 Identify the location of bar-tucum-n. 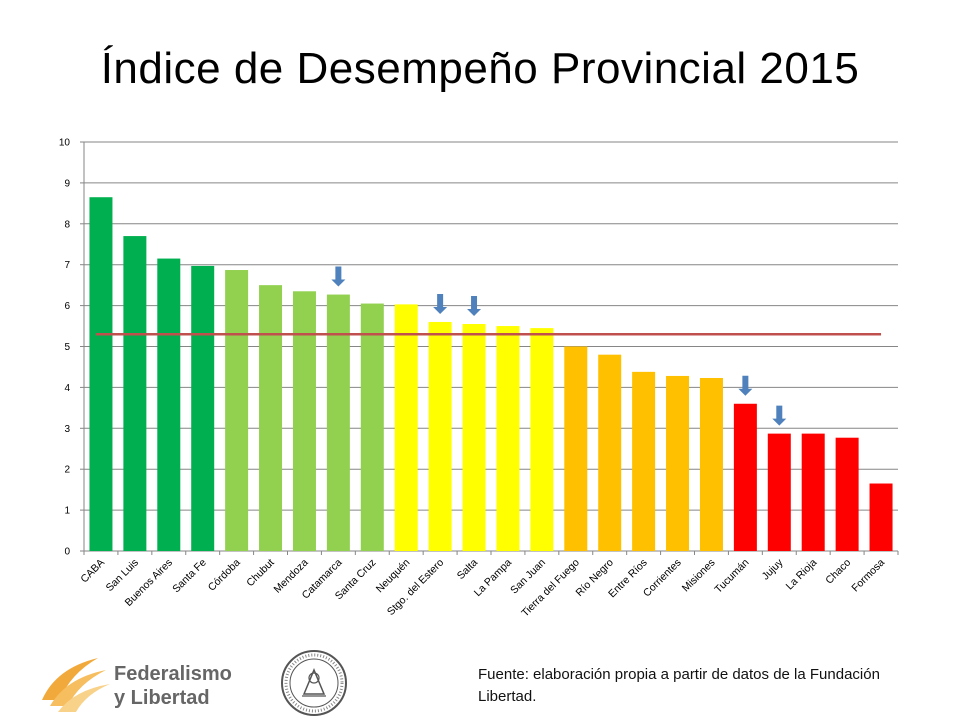
(745, 477).